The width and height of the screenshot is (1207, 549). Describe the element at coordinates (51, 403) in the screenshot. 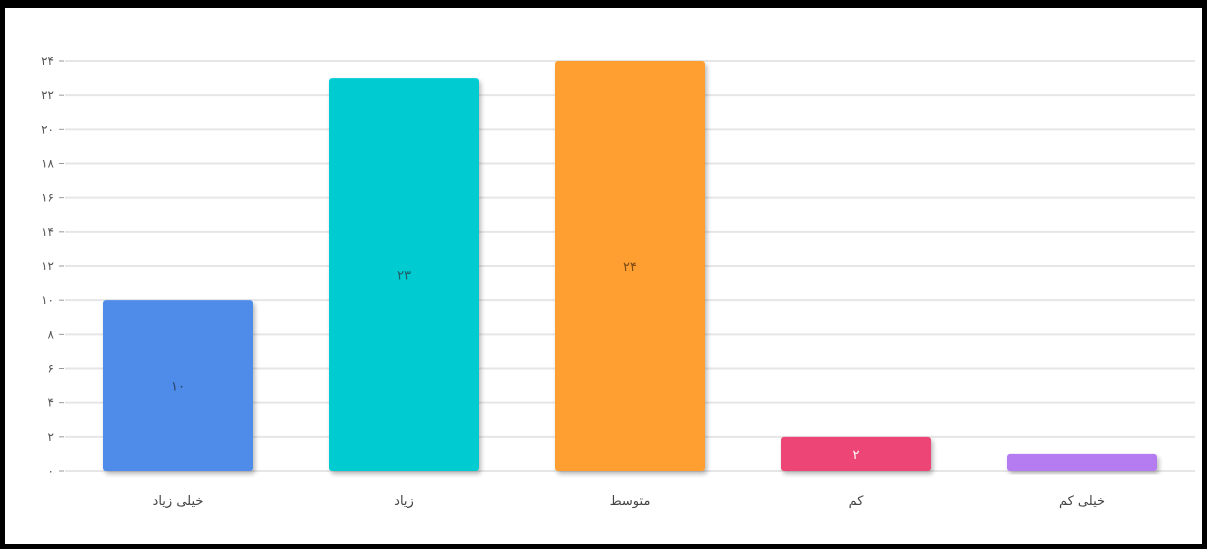

I see `y-tick-label: ۴` at that location.